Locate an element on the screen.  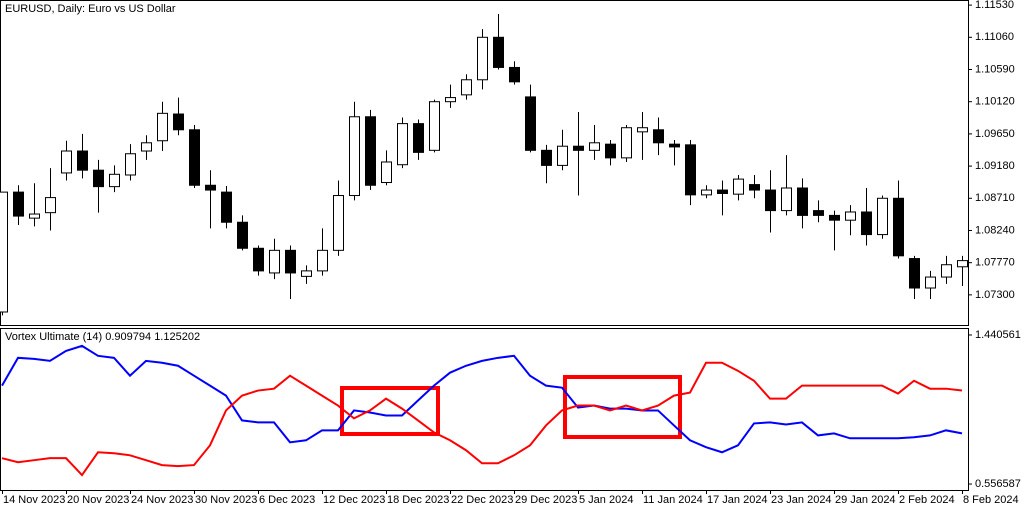
y-tick-label: 1.10590 is located at coordinates (995, 69).